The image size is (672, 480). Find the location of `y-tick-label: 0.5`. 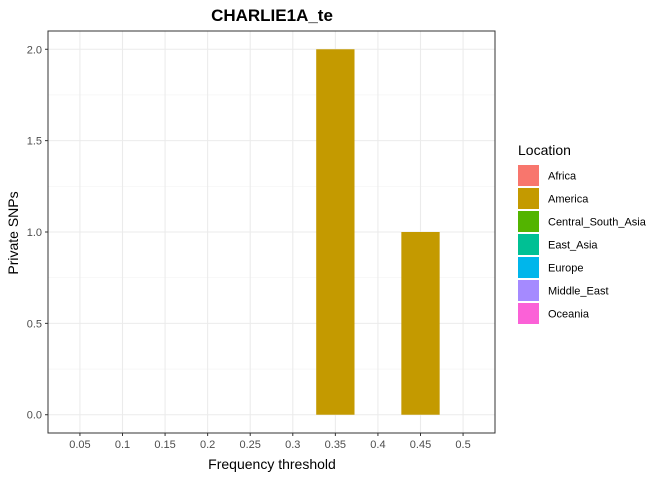

y-tick-label: 0.5 is located at coordinates (34, 324).